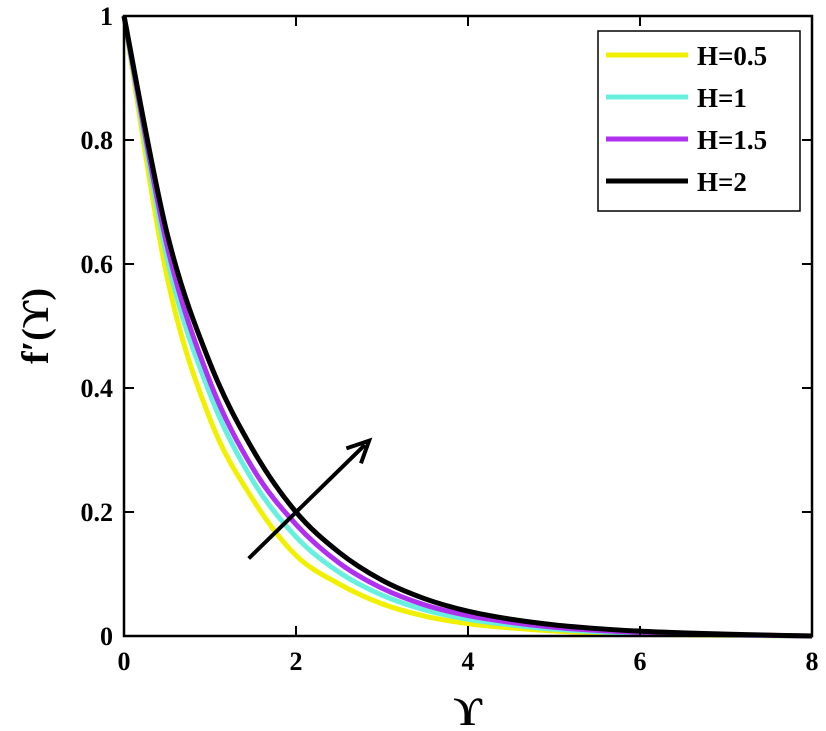  What do you see at coordinates (359, 450) in the screenshot?
I see `arrow-head` at bounding box center [359, 450].